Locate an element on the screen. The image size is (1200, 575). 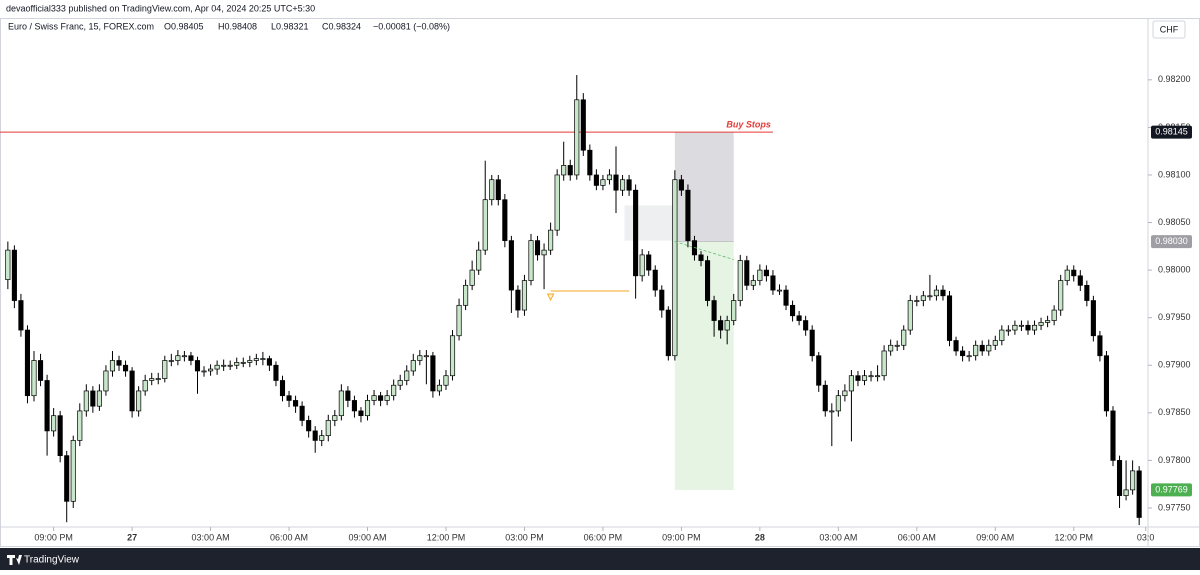
price-label: 0.98145 is located at coordinates (1171, 132).